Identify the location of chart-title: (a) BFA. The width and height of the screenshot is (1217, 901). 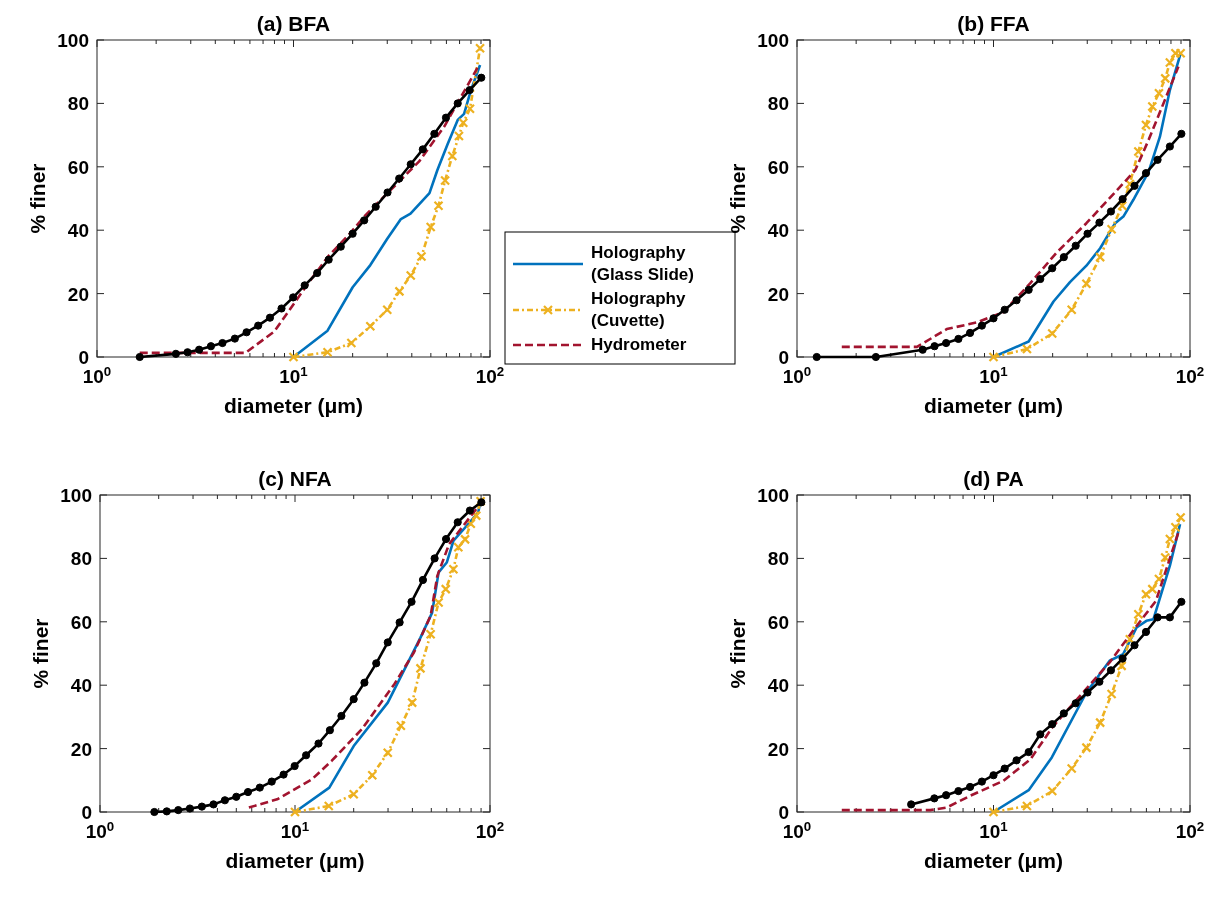
(293, 23).